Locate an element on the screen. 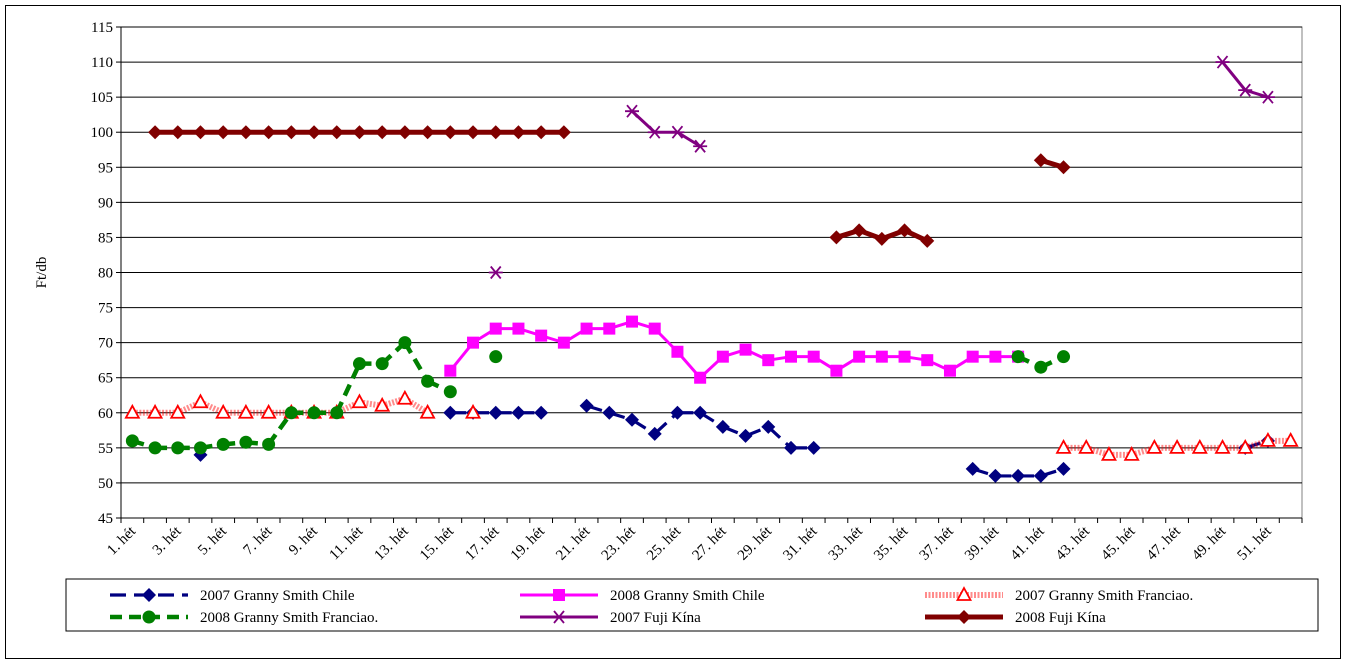  y-tick-label: 75 is located at coordinates (105, 309).